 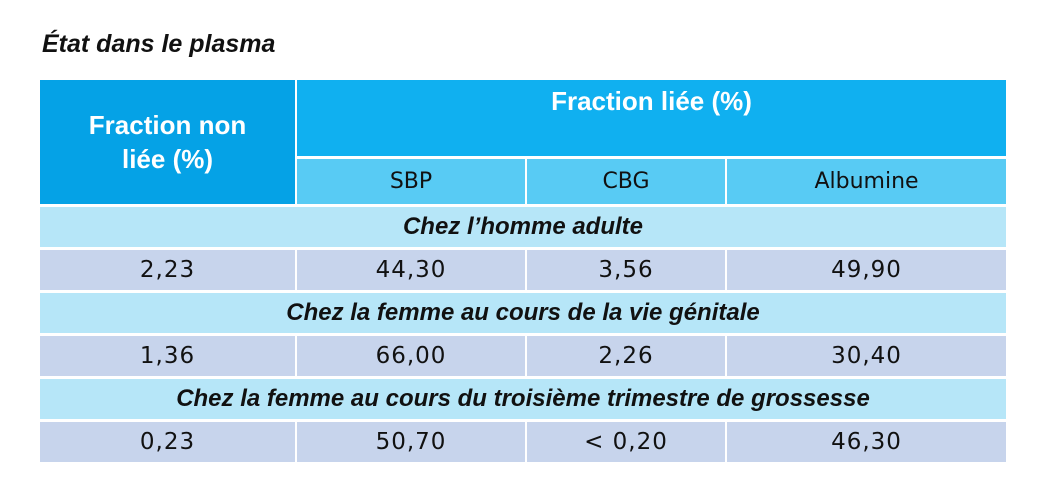 I want to click on section-label: Chez l’homme adulte, so click(x=523, y=227).